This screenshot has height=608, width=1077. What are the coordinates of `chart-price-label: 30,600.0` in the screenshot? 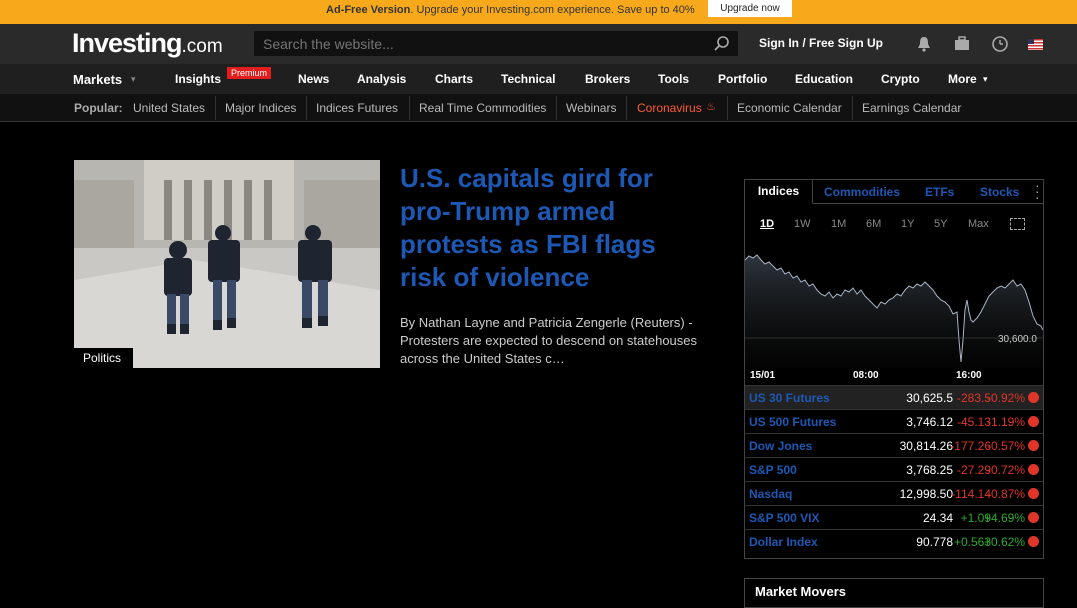 It's located at (1017, 339).